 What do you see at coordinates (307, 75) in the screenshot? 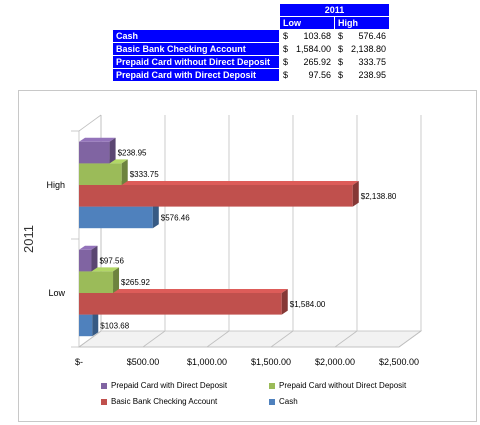
I see `row-low: $97.56` at bounding box center [307, 75].